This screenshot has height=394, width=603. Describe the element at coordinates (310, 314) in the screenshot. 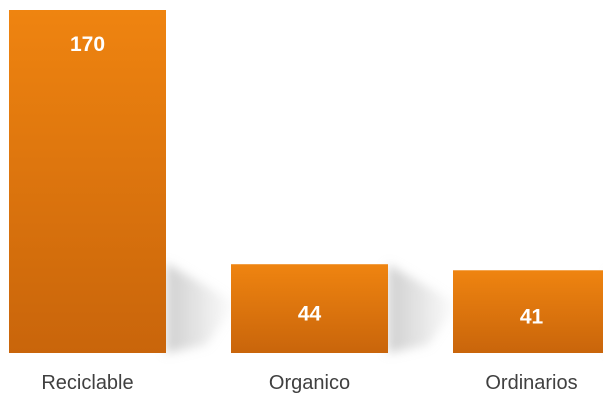

I see `value-label: 44` at that location.